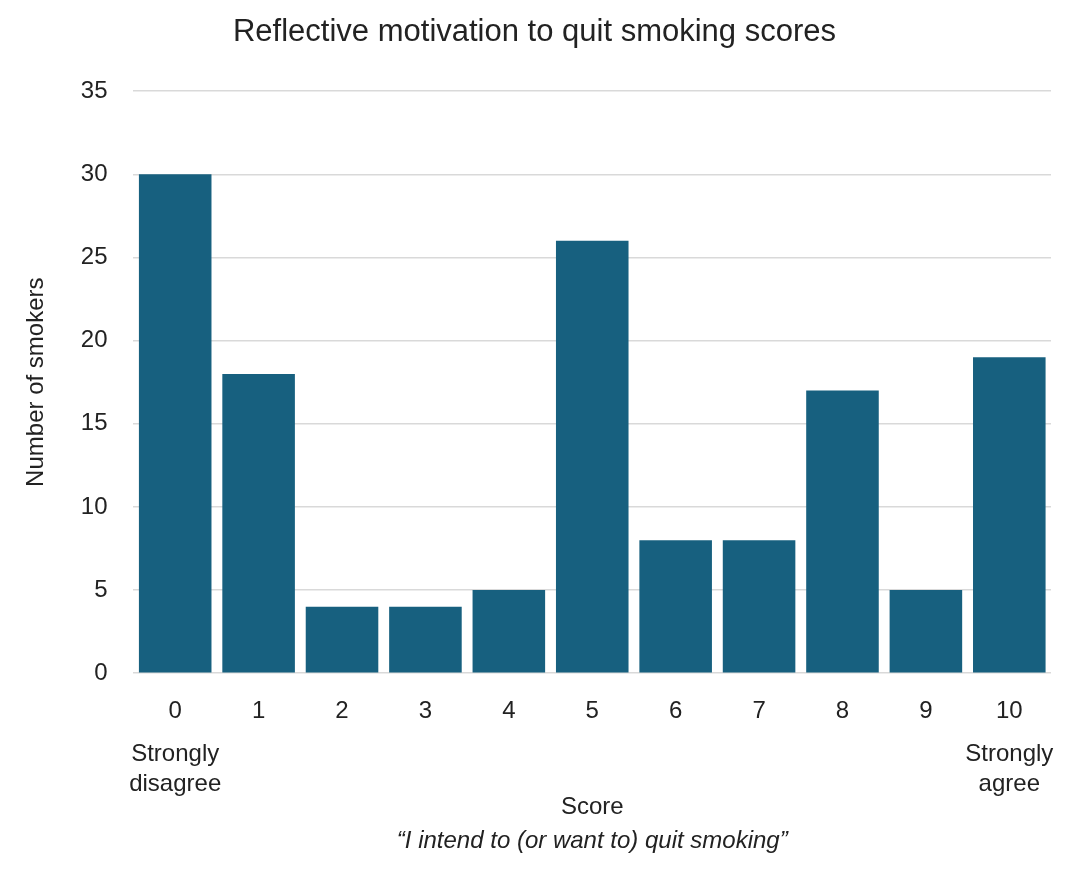 This screenshot has height=880, width=1081. What do you see at coordinates (1009, 710) in the screenshot?
I see `x-tick-label: 10` at bounding box center [1009, 710].